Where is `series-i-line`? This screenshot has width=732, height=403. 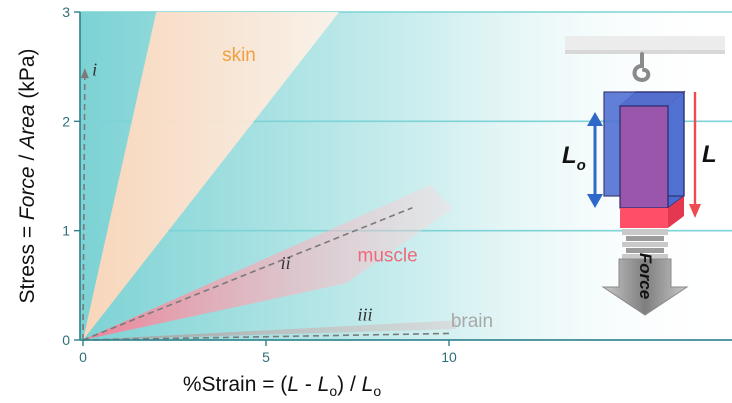 series-i-line is located at coordinates (84, 206).